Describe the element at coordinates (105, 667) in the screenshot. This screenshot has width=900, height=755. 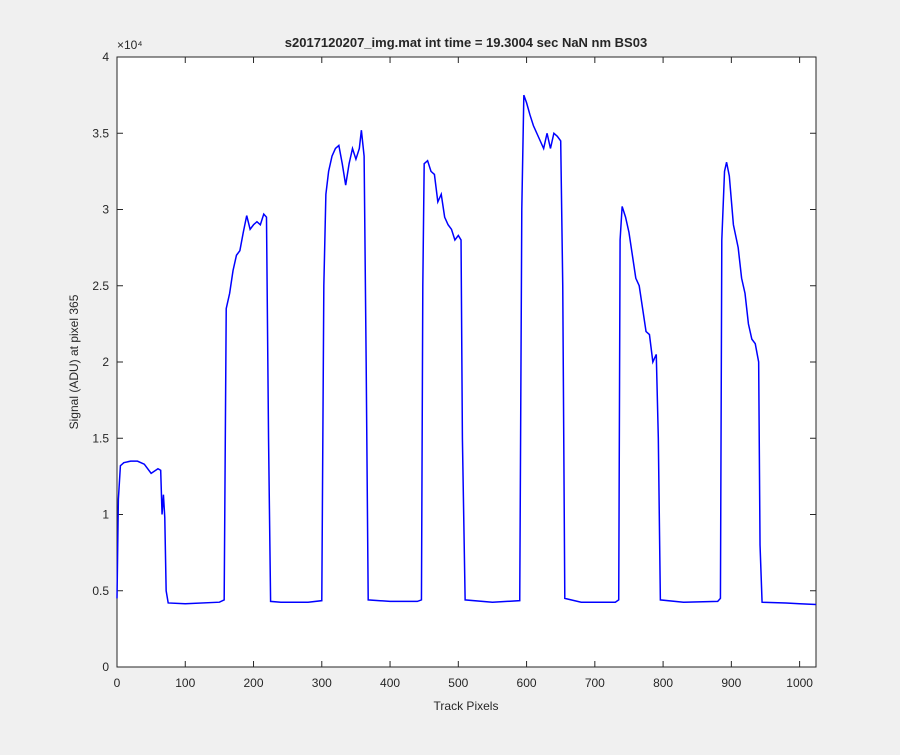
I see `y-tick-label: 0` at that location.